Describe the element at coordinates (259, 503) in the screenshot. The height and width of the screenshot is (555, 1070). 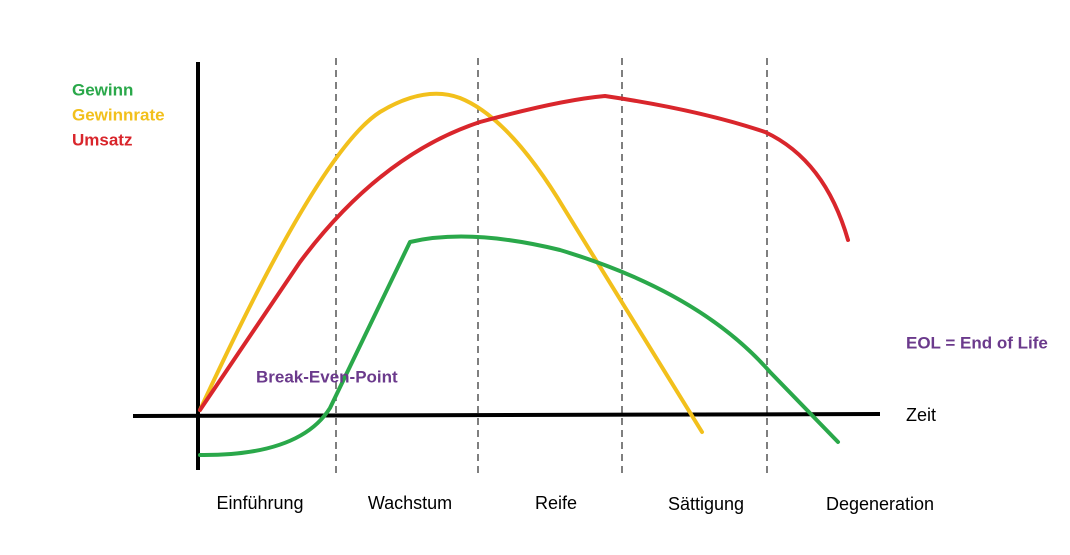
I see `phase-label: Einführung` at that location.